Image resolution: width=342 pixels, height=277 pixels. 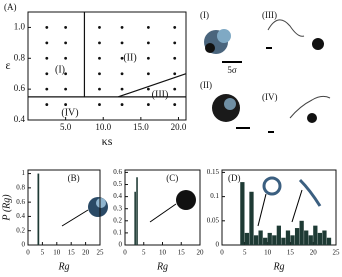 What do you see at coordinates (20, 26) in the screenshot?
I see `y-tick-label: 1.0` at bounding box center [20, 26].